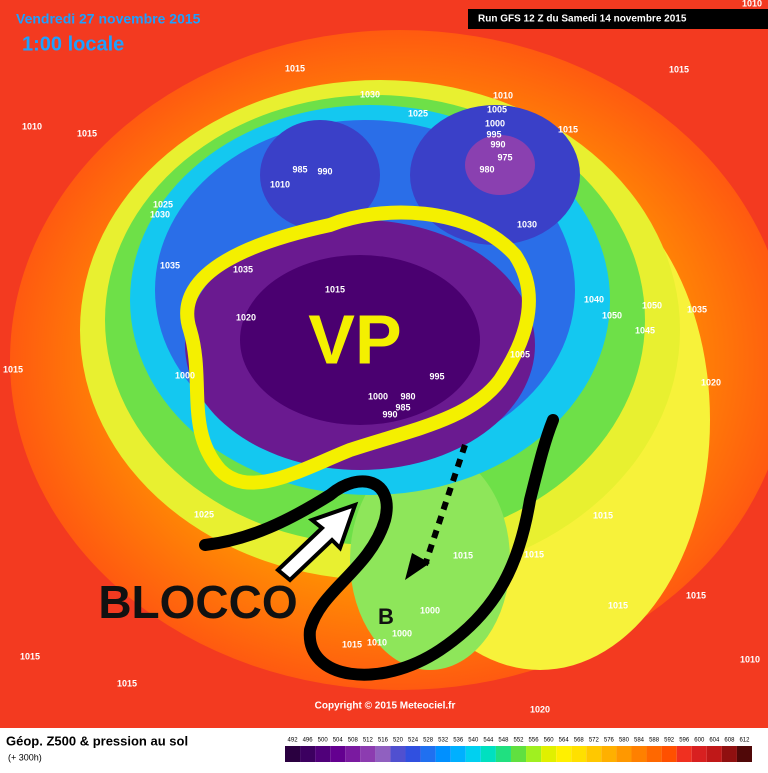 This screenshot has height=773, width=768. I want to click on pressure-label: 975, so click(504, 157).